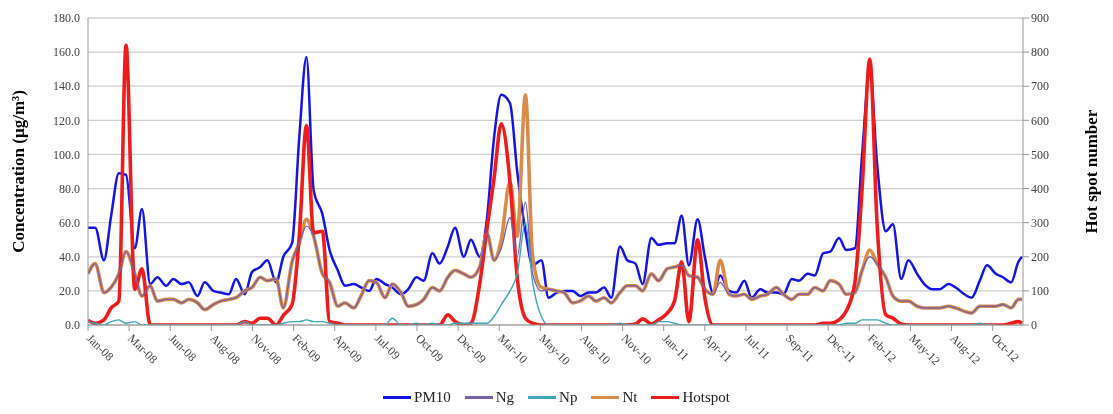  I want to click on y2-tick-label: 800, so click(1040, 52).